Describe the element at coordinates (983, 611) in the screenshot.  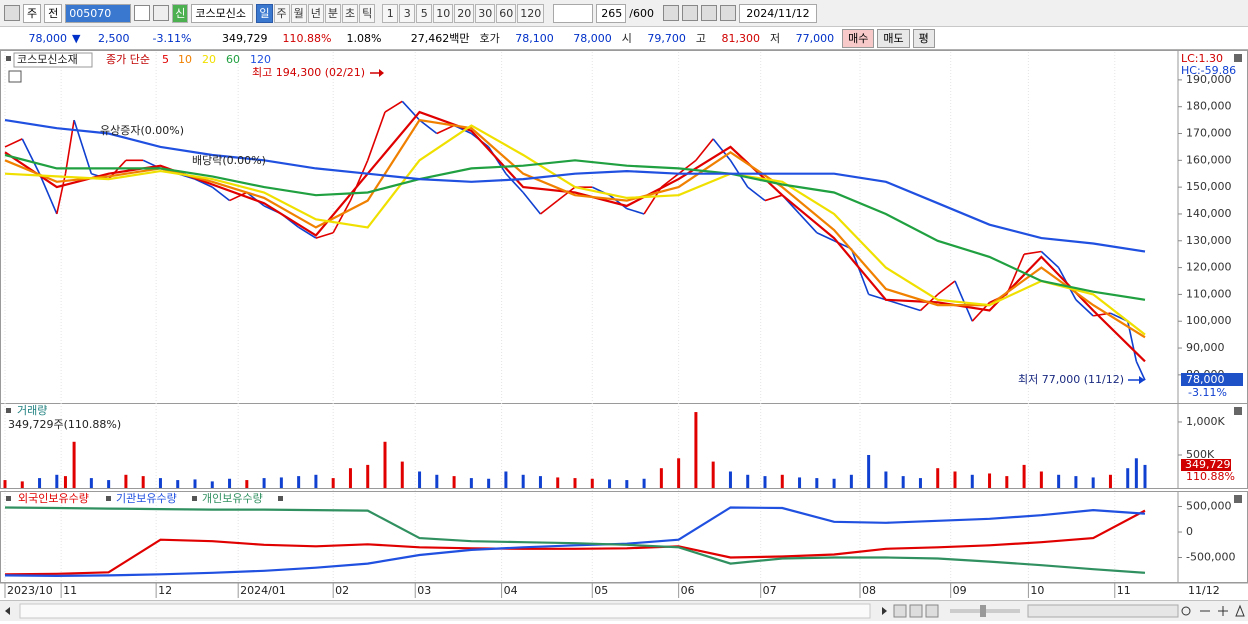
I see `zoom-thumb` at that location.